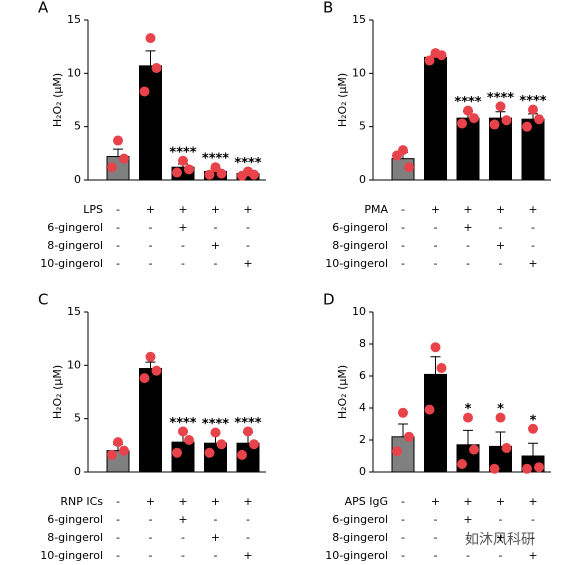 This screenshot has width=569, height=565. I want to click on treatment-label: 8-gingerol, so click(75, 245).